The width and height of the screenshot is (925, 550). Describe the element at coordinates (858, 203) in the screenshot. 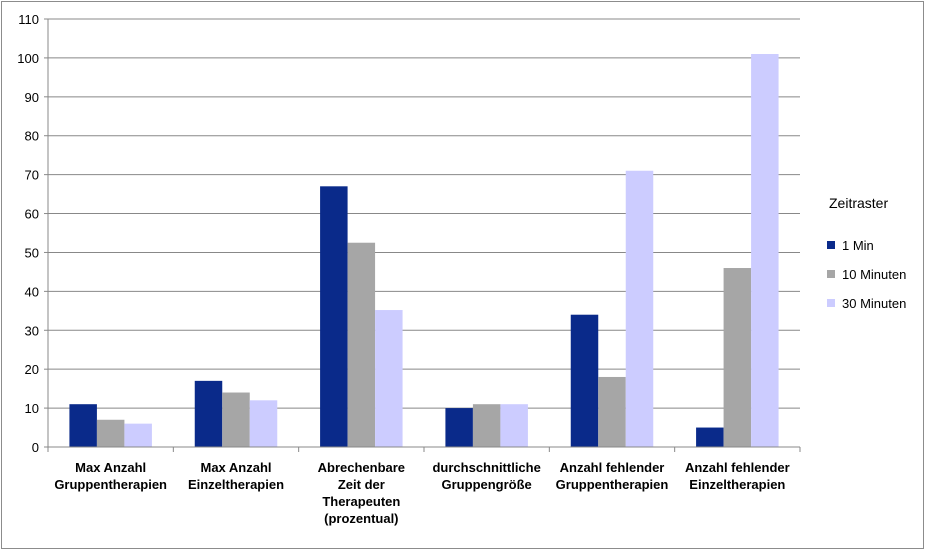

I see `legend-title: Zeitraster` at that location.